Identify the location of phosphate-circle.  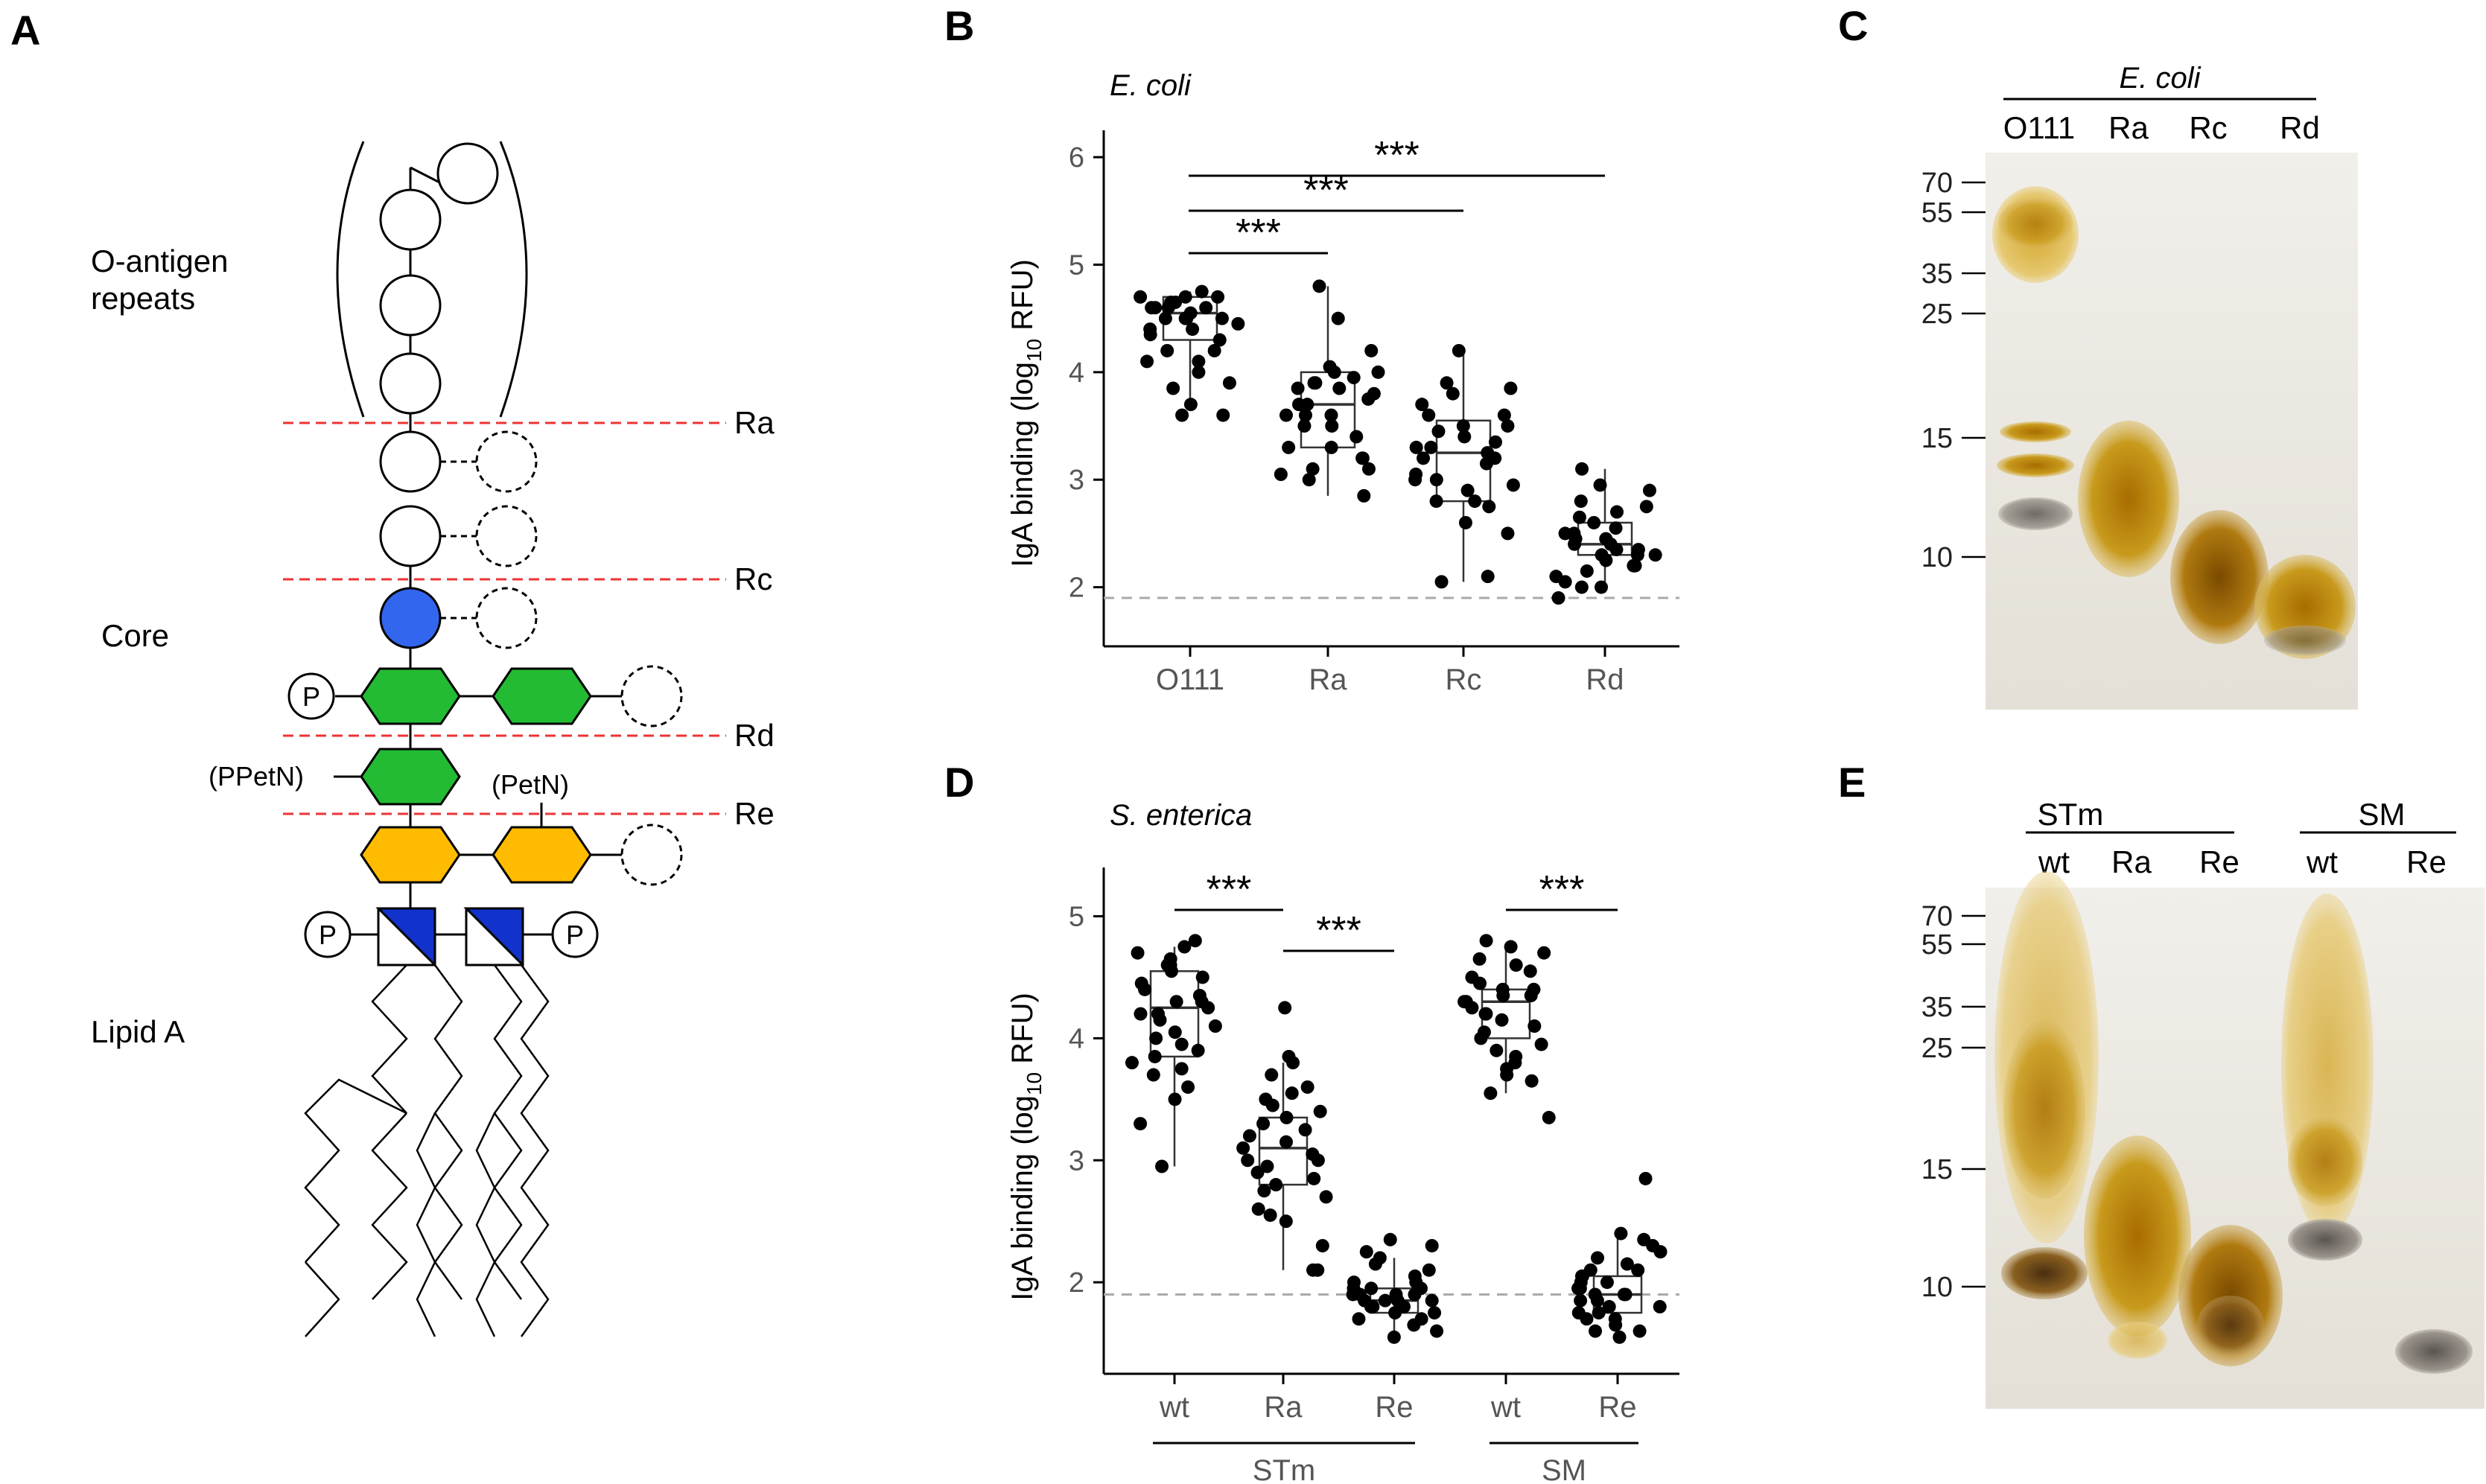
(575, 934).